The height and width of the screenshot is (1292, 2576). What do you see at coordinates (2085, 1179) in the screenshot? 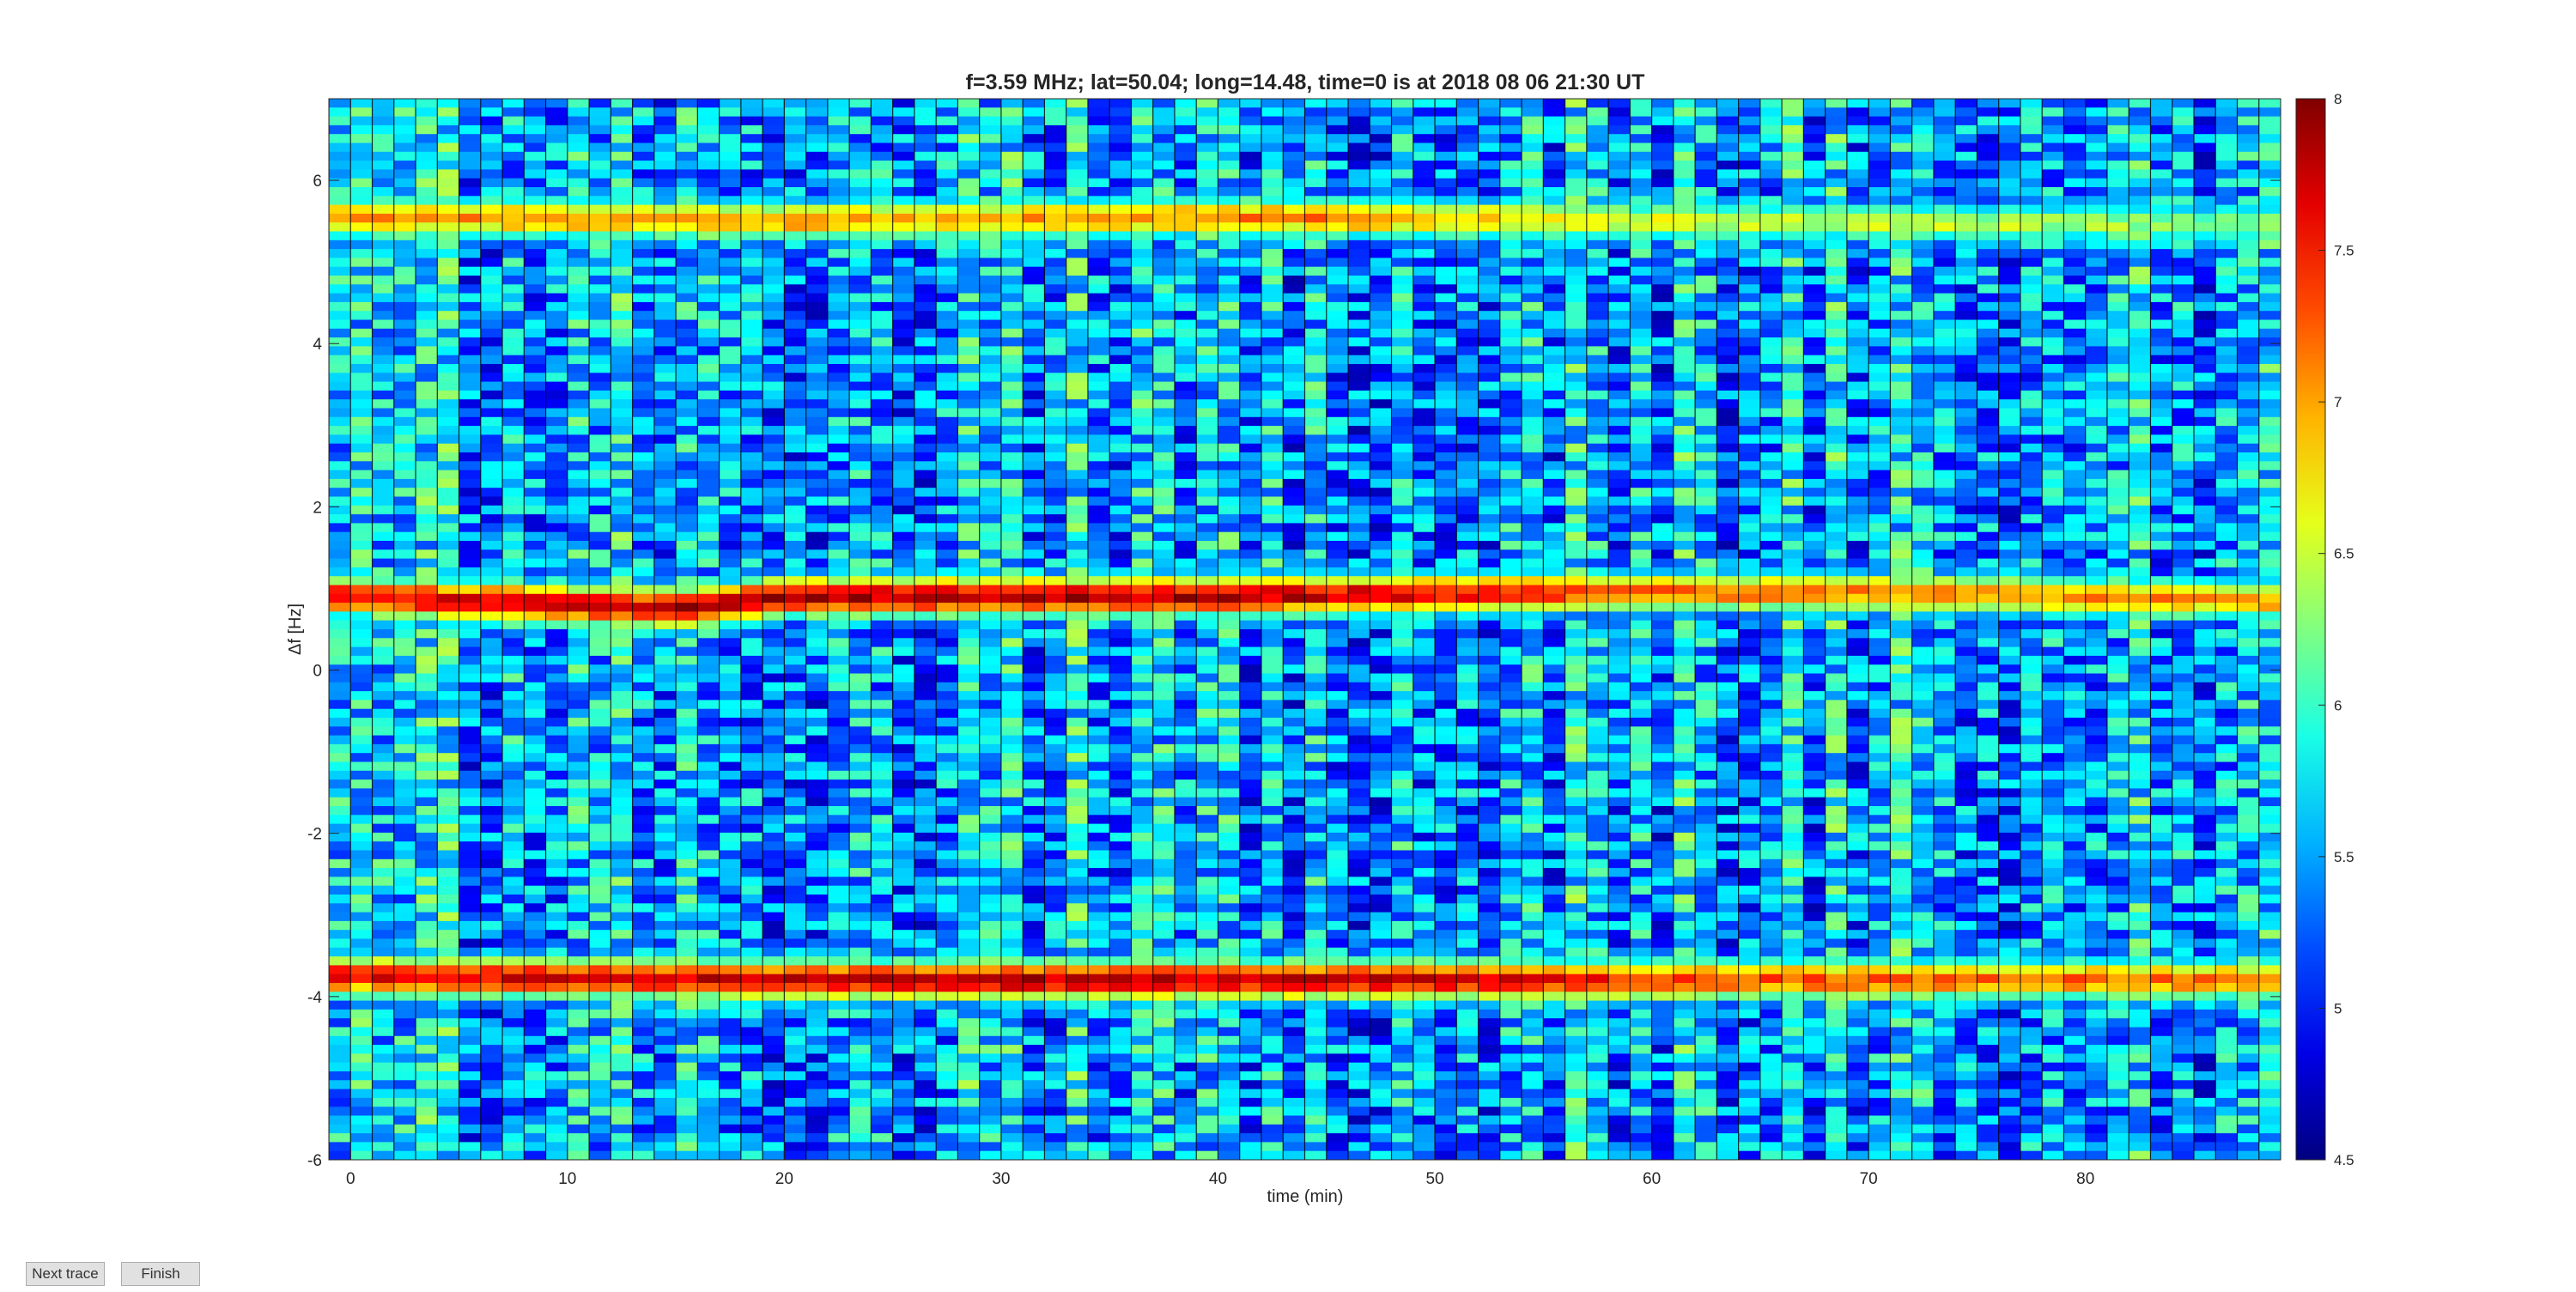
I see `x-tick-label: 80` at bounding box center [2085, 1179].